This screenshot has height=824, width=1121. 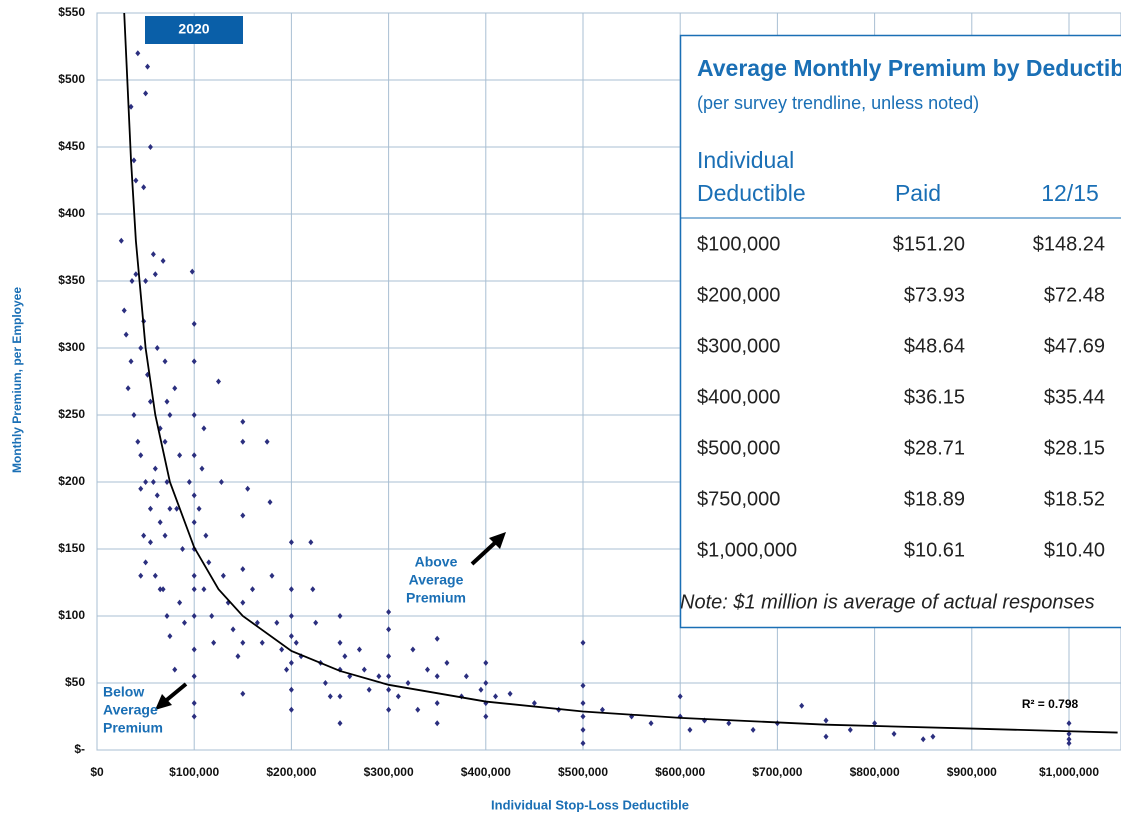 What do you see at coordinates (194, 30) in the screenshot?
I see `year-badge` at bounding box center [194, 30].